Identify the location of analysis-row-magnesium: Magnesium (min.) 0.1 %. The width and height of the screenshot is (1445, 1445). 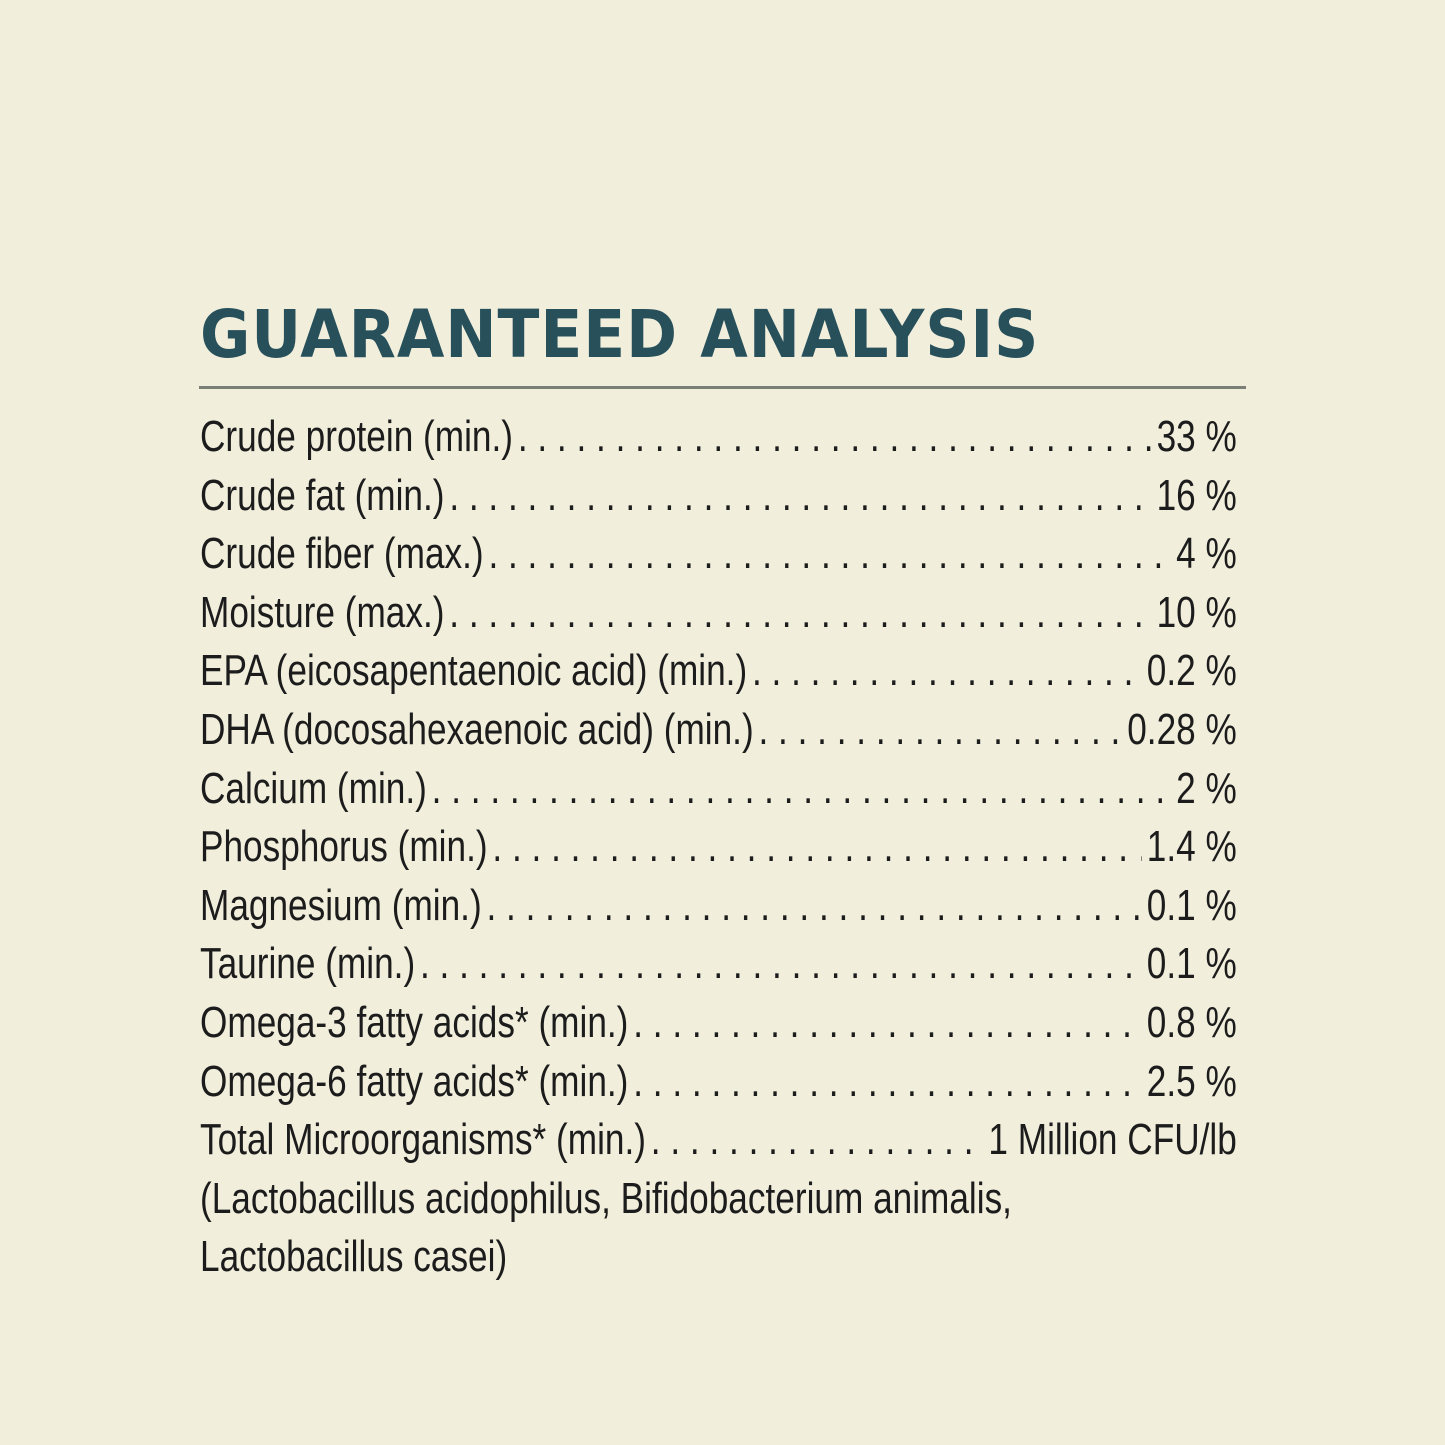
(718, 906).